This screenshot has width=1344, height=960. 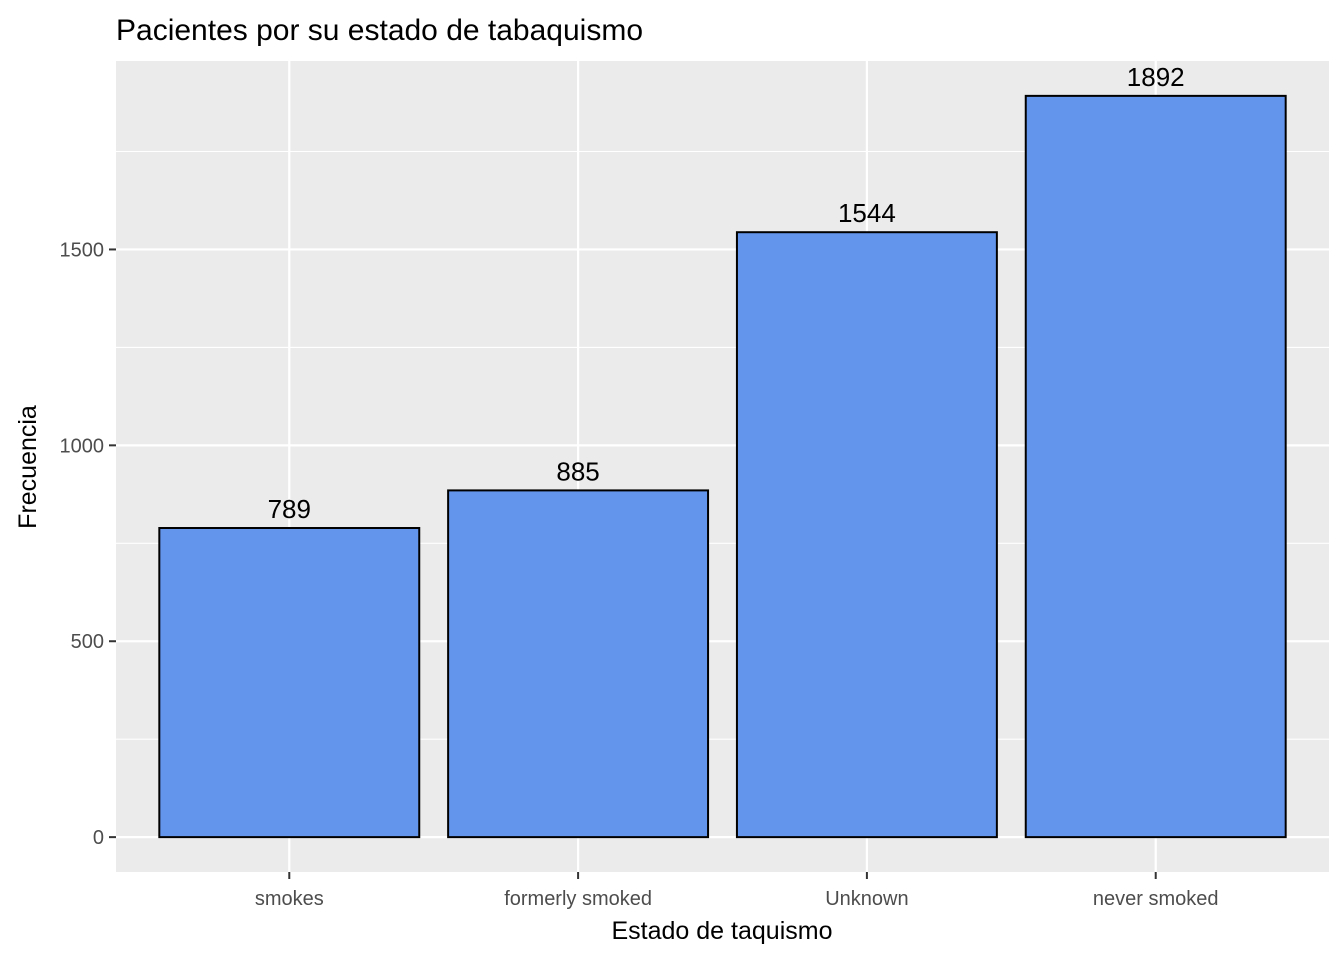 What do you see at coordinates (28, 467) in the screenshot?
I see `y-axis-title: Frecuencia` at bounding box center [28, 467].